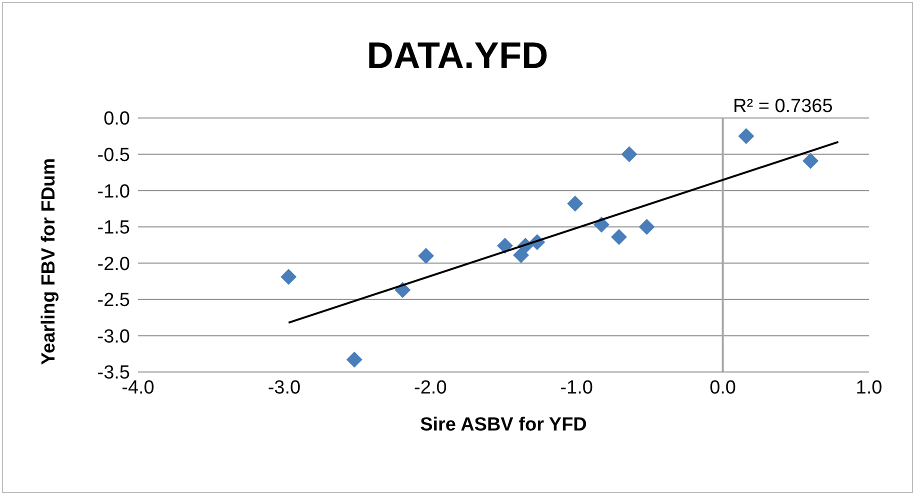  I want to click on y-tick-label: 0.0, so click(117, 119).